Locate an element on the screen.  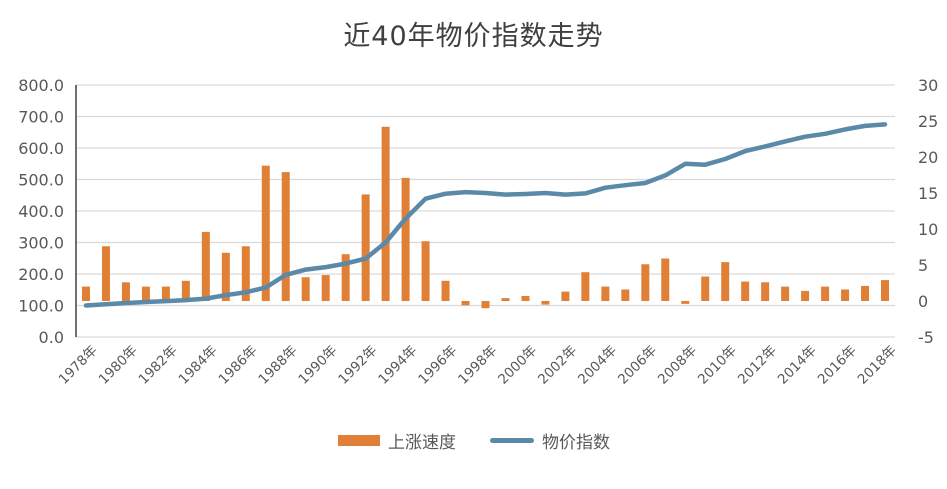
x-axis-tick: 2006年 is located at coordinates (637, 365).